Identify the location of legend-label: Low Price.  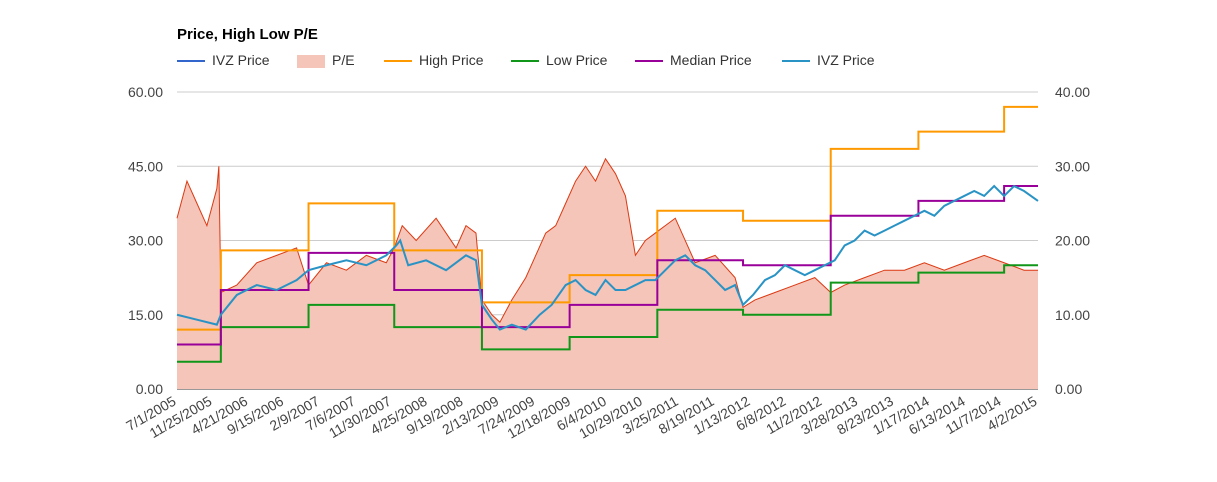
(577, 60).